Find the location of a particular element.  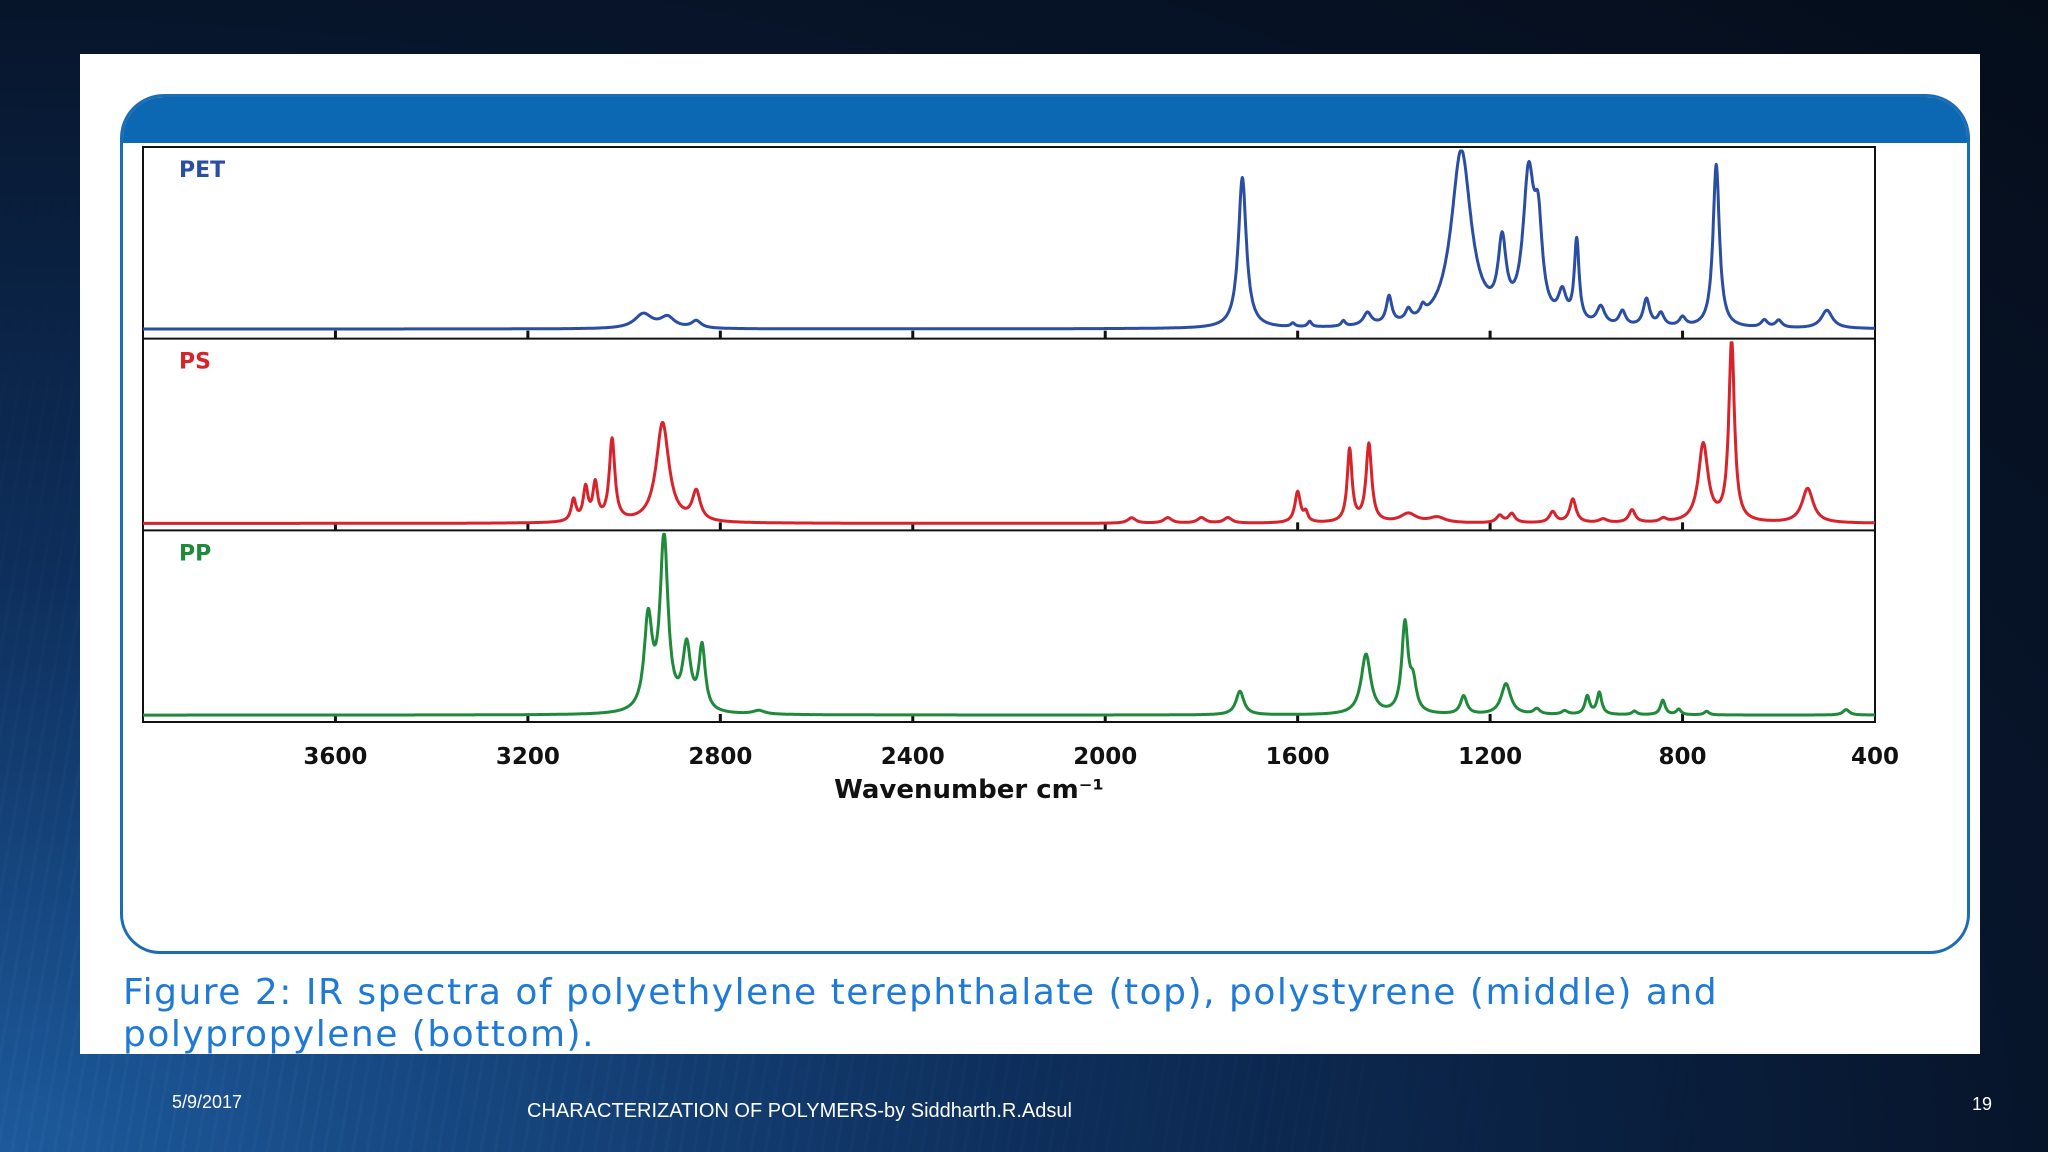

x-tick-label: 2400 is located at coordinates (913, 757).